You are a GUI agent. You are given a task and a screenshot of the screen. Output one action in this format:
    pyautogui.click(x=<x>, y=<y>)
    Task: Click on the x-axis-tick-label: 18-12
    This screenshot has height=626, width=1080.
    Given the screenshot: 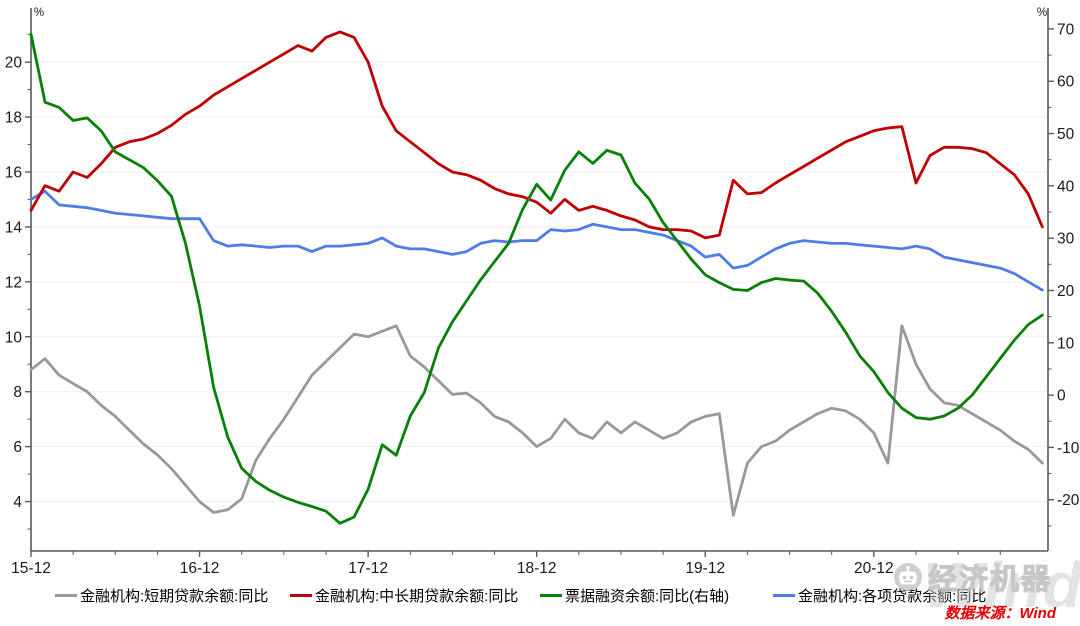 What is the action you would take?
    pyautogui.click(x=537, y=568)
    